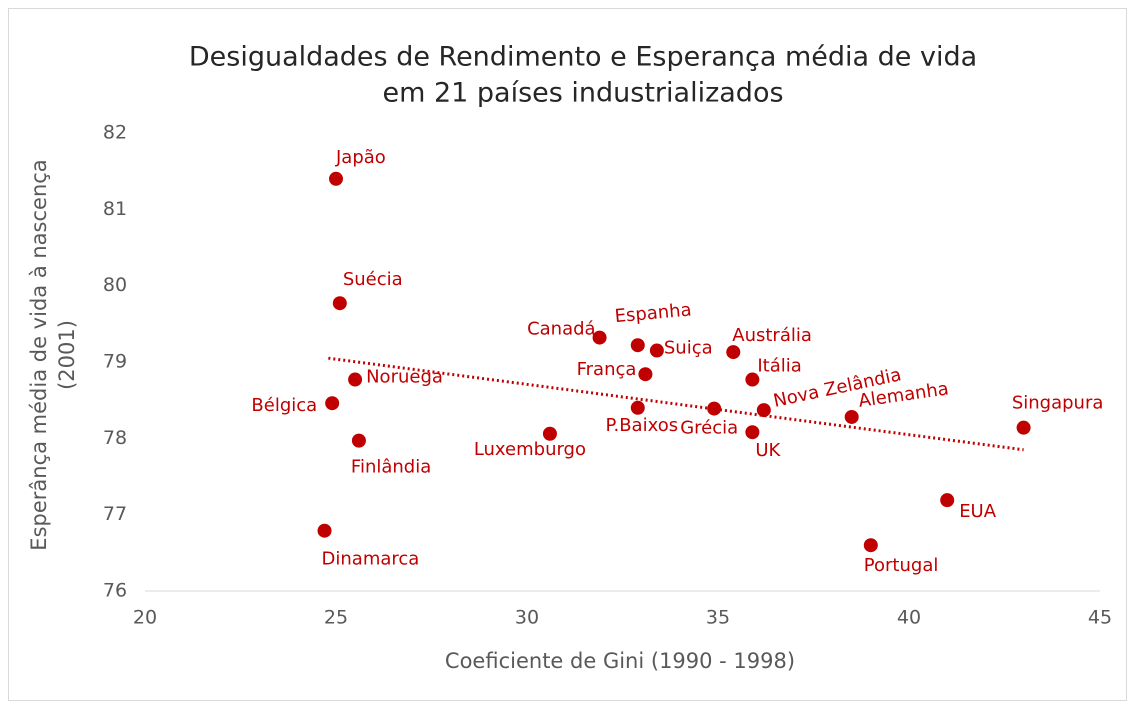 This screenshot has height=715, width=1135. Describe the element at coordinates (768, 450) in the screenshot. I see `point-label: UK` at that location.